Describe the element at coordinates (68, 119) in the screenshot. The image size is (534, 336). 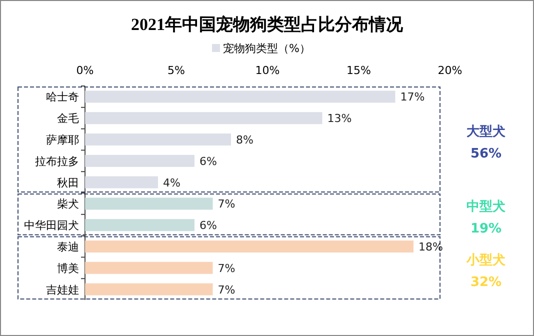
I see `y-tick-label: 金毛` at that location.